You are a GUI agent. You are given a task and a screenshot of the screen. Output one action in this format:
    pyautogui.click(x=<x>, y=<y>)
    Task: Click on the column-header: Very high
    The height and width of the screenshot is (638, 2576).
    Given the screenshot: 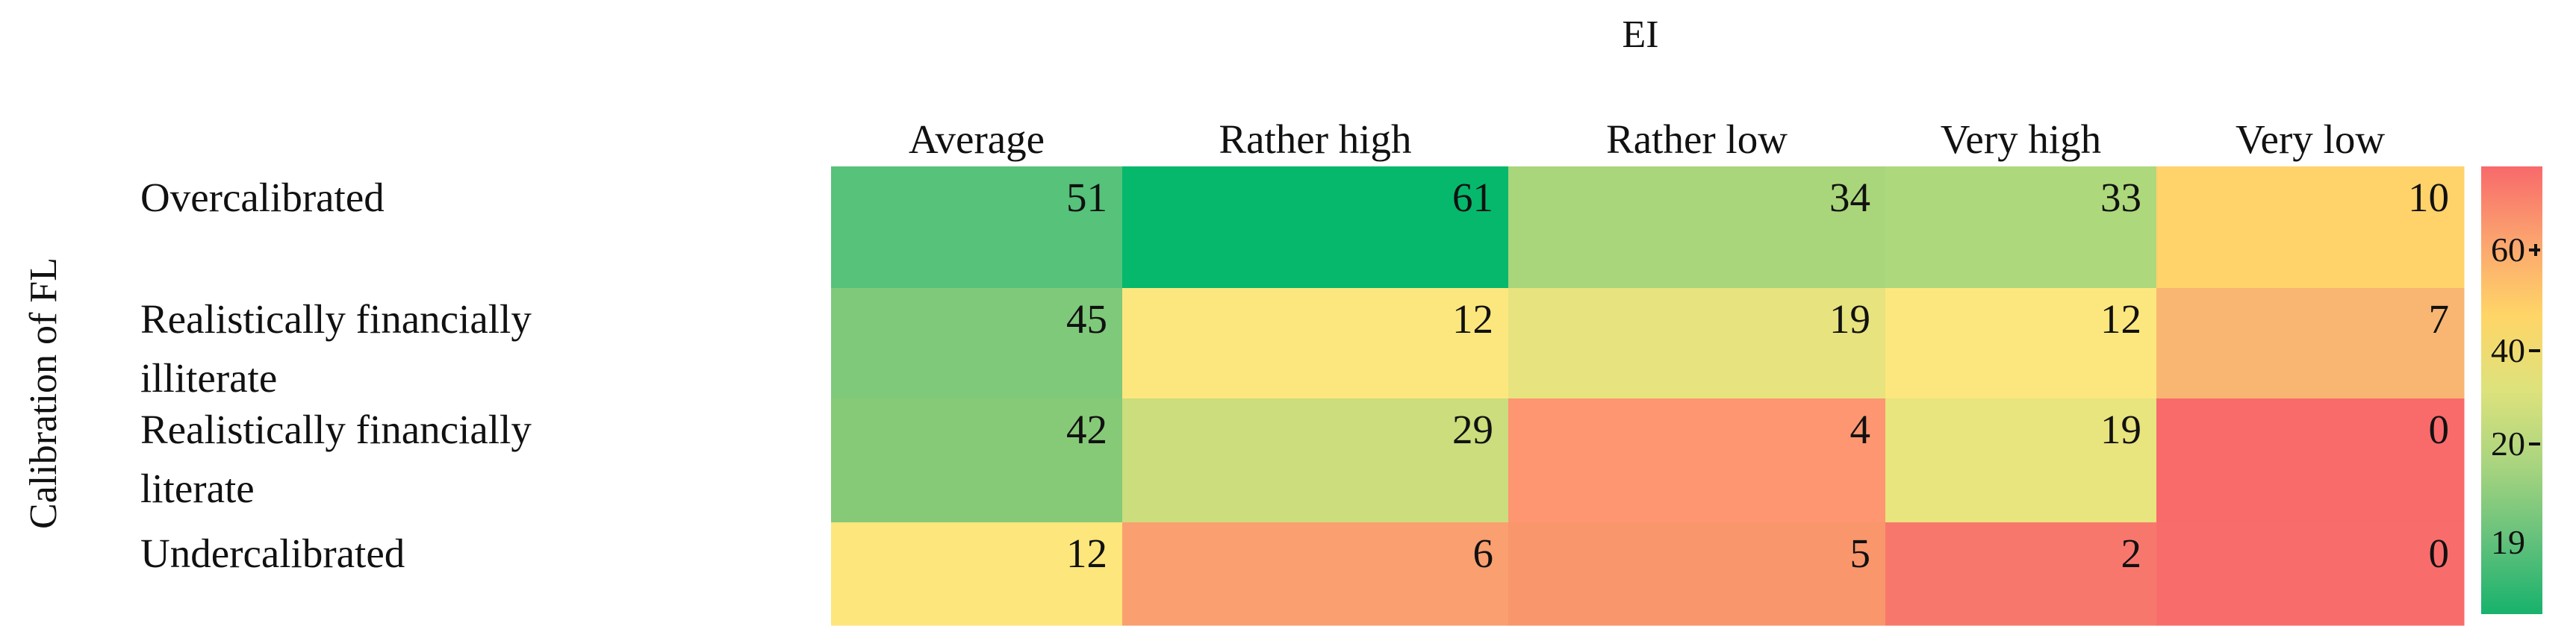 What is the action you would take?
    pyautogui.click(x=2021, y=139)
    